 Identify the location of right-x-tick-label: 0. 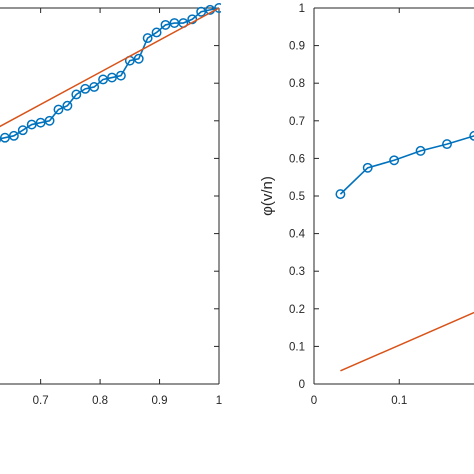
(314, 401).